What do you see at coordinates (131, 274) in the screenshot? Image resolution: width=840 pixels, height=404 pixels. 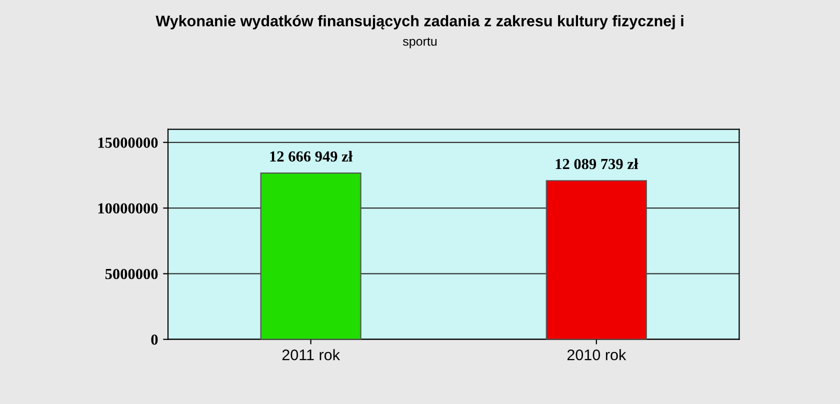 I see `y-tick-label: 5000000` at bounding box center [131, 274].